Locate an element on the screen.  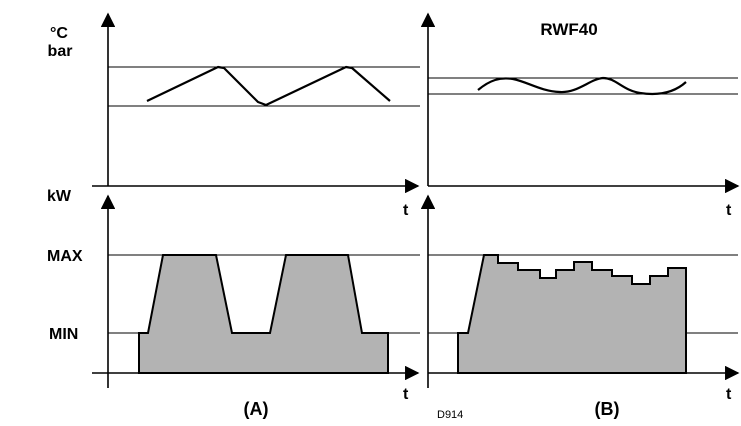
b-lower-time-label: t is located at coordinates (729, 394).